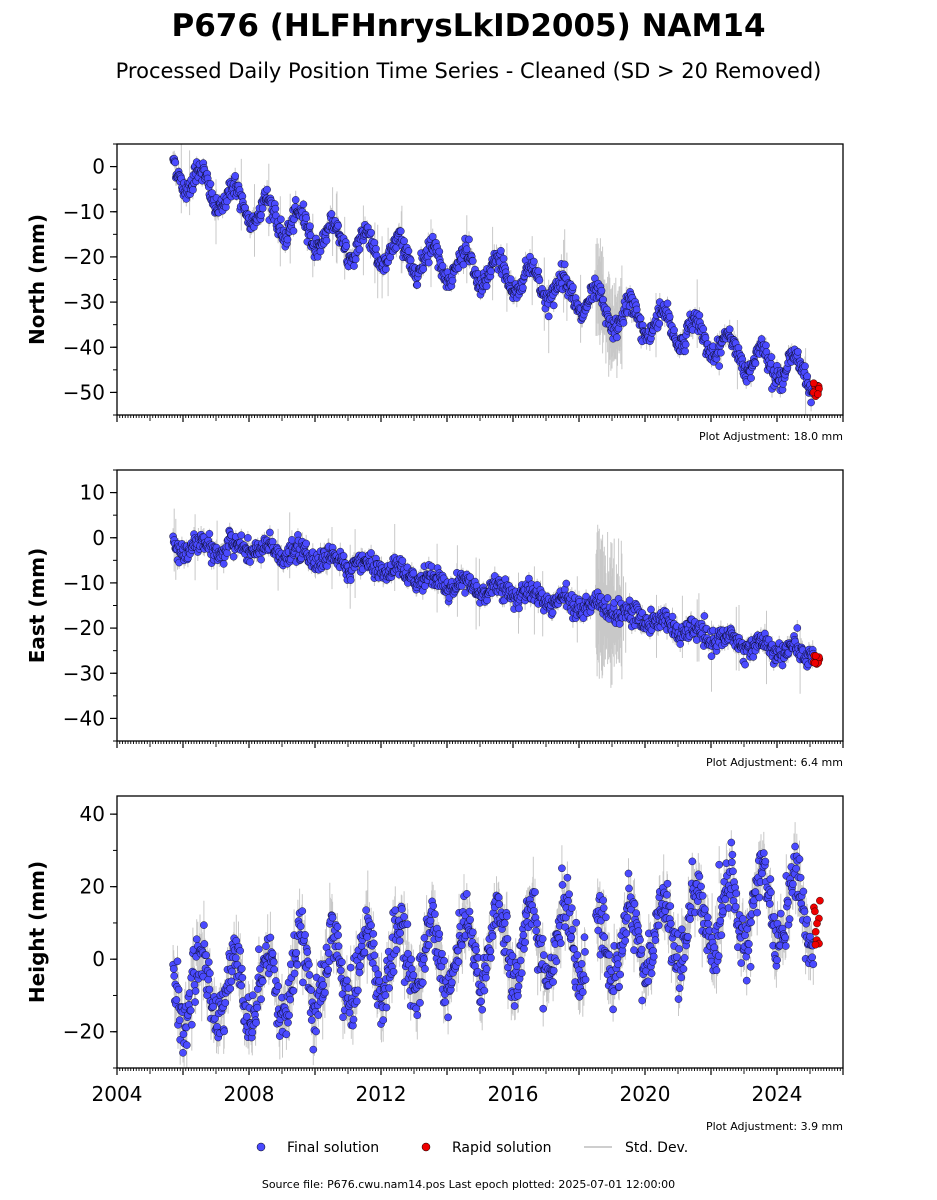 The width and height of the screenshot is (937, 1200). I want to click on y-tick-label: 10, so click(92, 493).